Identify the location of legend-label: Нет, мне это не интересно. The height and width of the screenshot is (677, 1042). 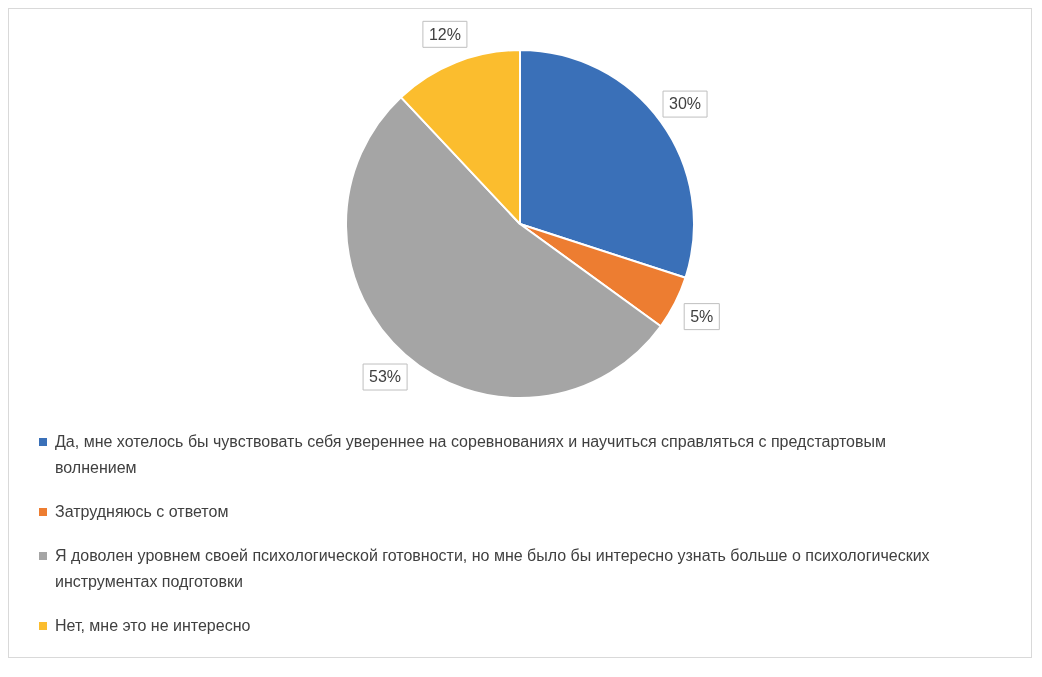
(153, 626).